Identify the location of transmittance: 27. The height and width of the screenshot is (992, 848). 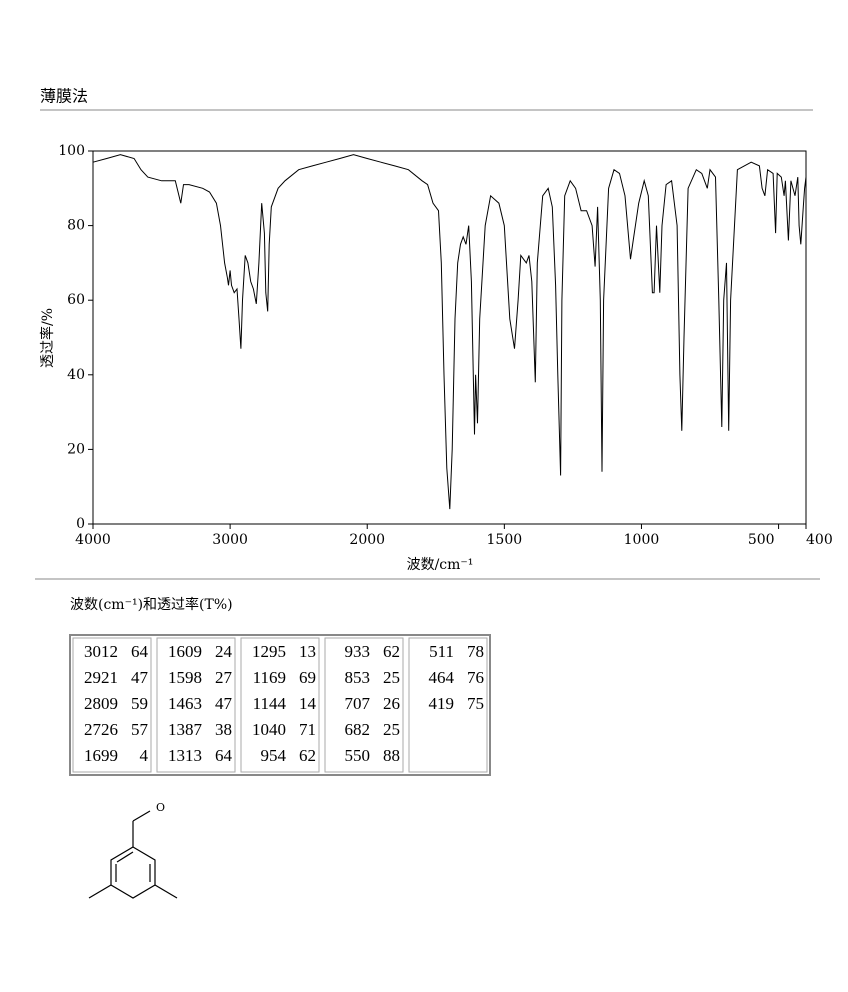
(224, 677).